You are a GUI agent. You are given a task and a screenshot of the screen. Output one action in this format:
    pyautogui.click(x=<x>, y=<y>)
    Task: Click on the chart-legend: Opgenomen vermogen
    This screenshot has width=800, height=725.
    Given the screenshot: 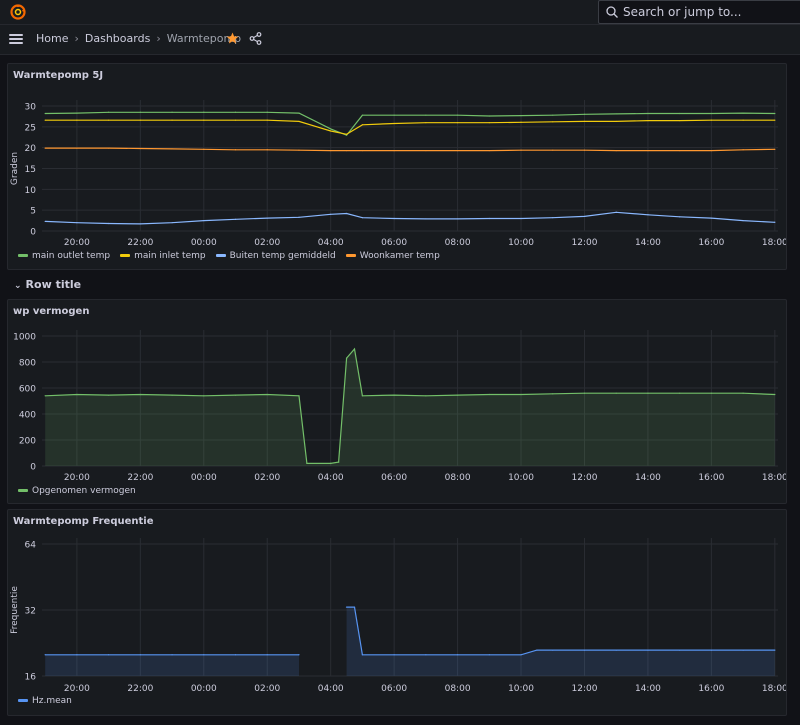 What is the action you would take?
    pyautogui.click(x=82, y=491)
    